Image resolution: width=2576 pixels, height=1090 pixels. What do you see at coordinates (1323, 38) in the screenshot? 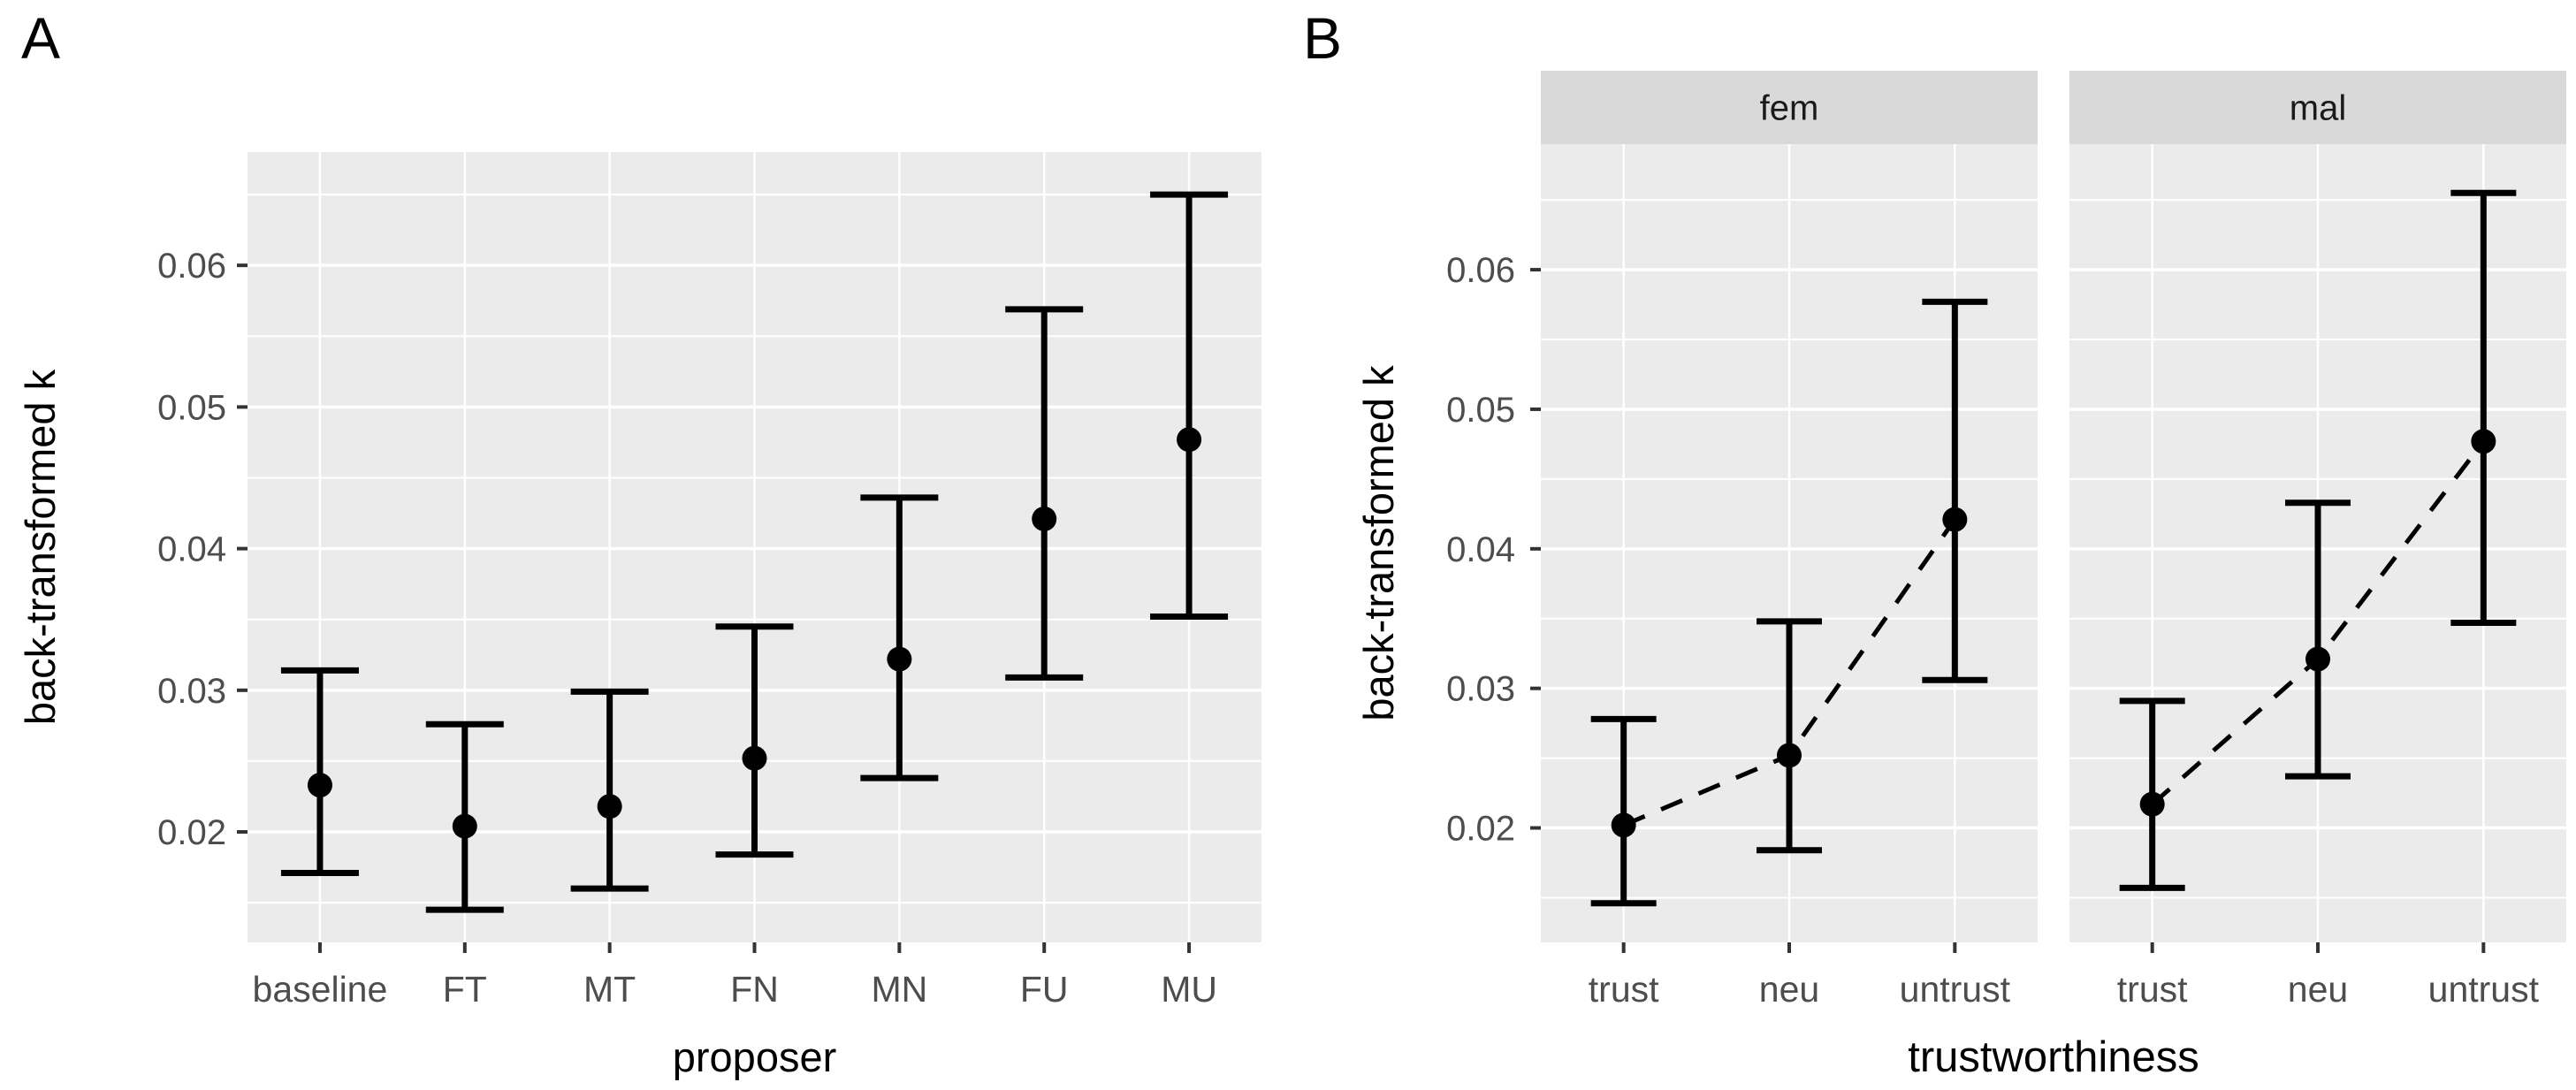
I see `panel-b-label: B` at bounding box center [1323, 38].